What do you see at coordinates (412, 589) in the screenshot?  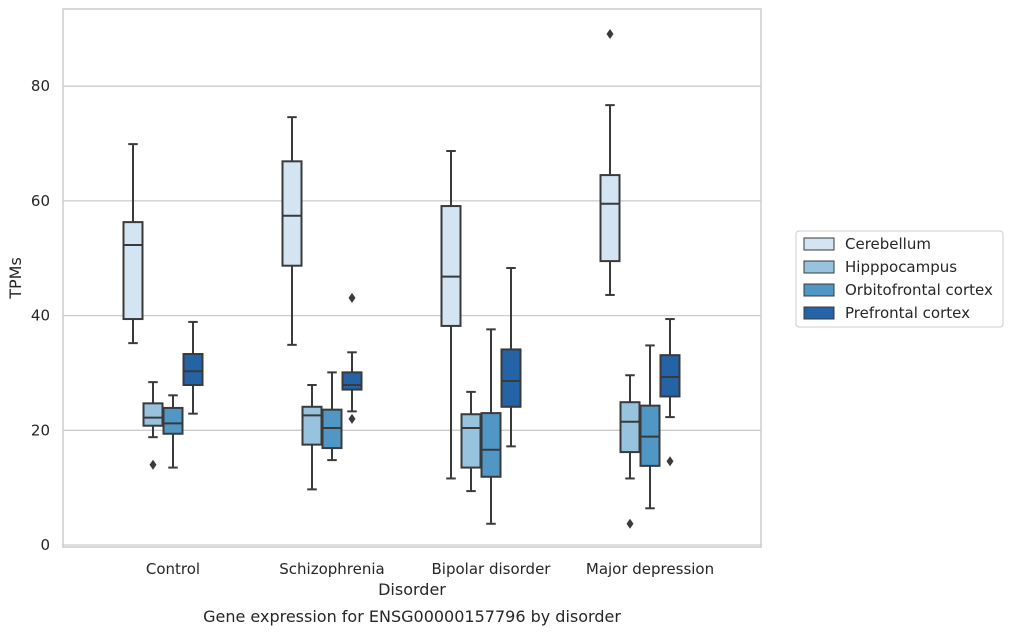 I see `x-axis-label: Disorder` at bounding box center [412, 589].